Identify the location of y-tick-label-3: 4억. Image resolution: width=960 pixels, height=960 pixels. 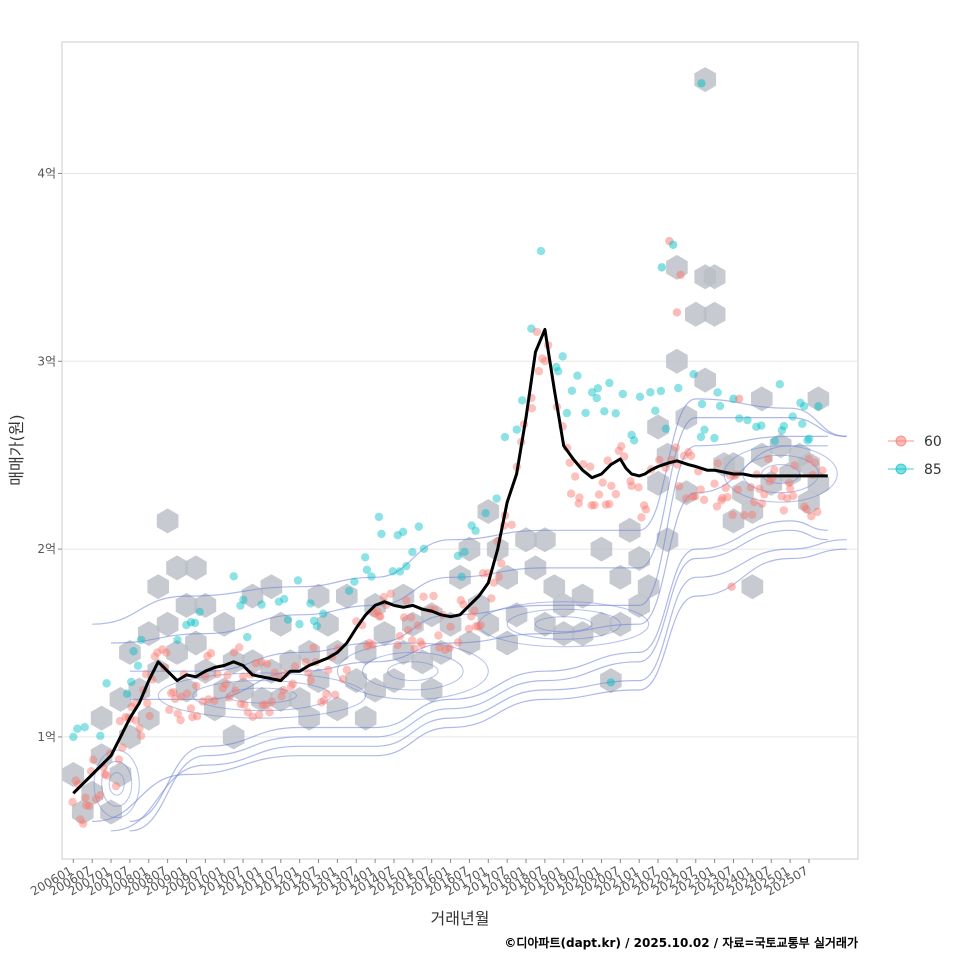
(46, 173).